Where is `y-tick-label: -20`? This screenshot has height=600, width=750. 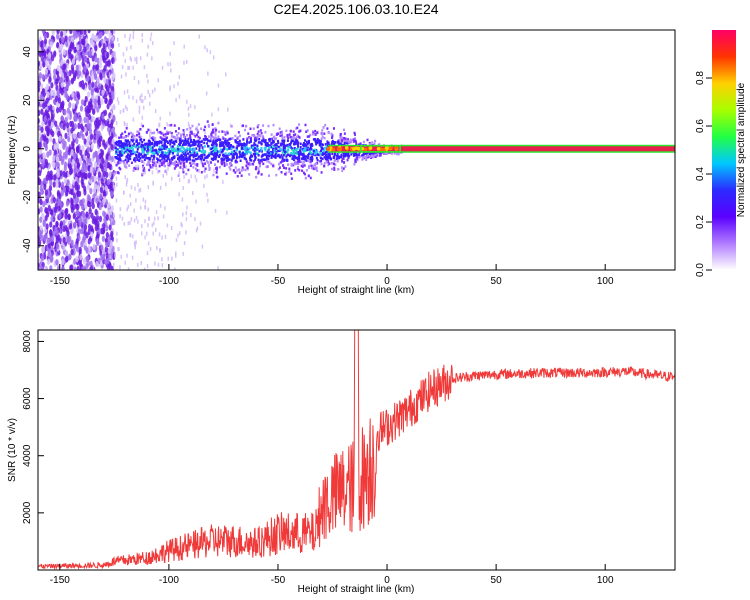 y-tick-label: -20 is located at coordinates (27, 197).